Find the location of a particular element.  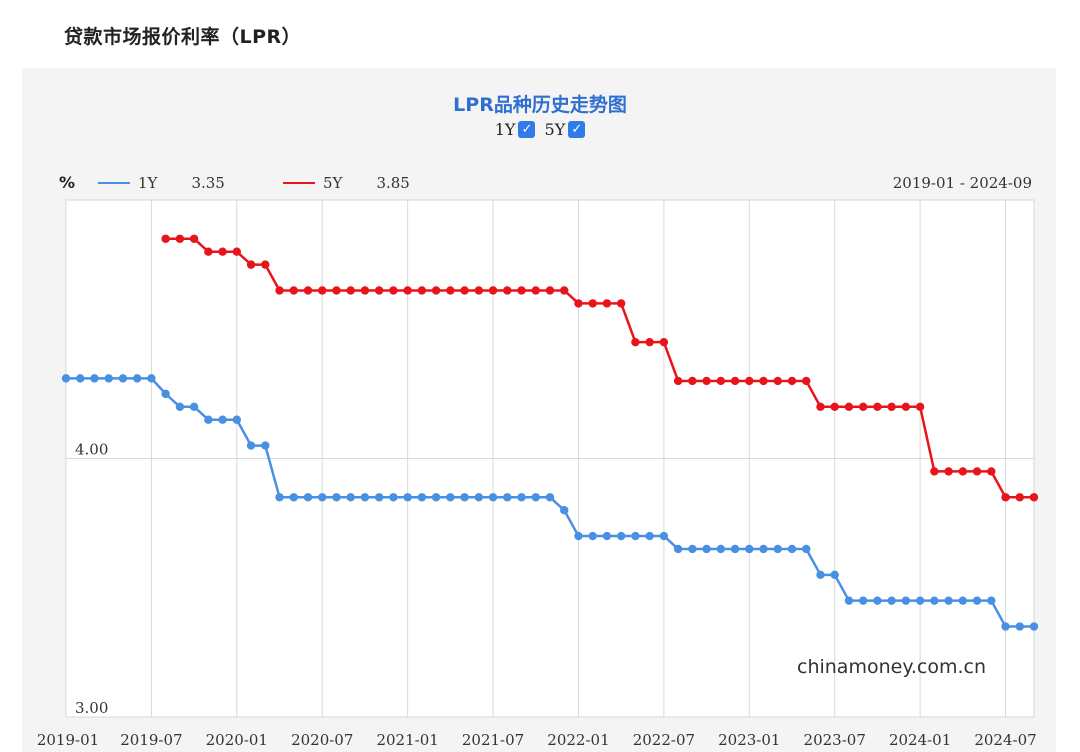

toggle-1y: 1Y ✓ is located at coordinates (515, 129).